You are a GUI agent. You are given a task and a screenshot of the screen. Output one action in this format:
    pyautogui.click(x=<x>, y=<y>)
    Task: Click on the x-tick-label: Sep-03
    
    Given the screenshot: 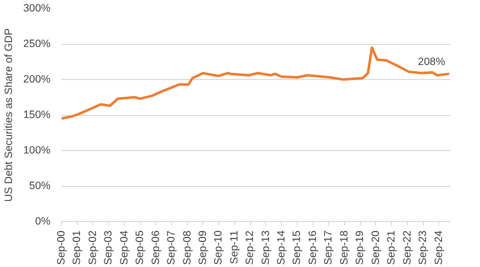 What is the action you would take?
    pyautogui.click(x=108, y=247)
    